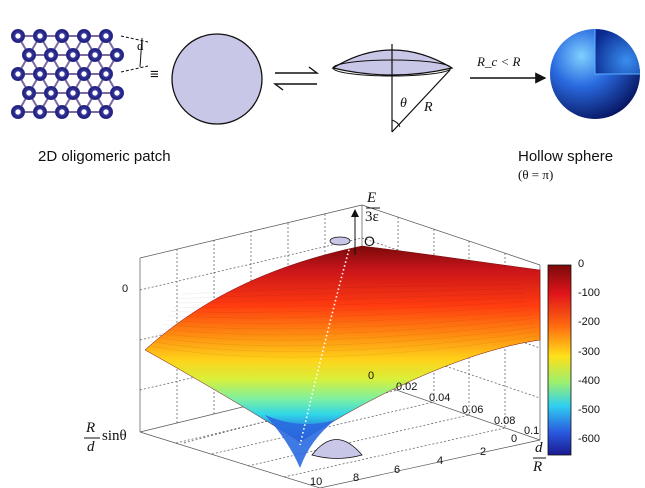  Describe the element at coordinates (403, 103) in the screenshot. I see `theta-label: θ` at that location.